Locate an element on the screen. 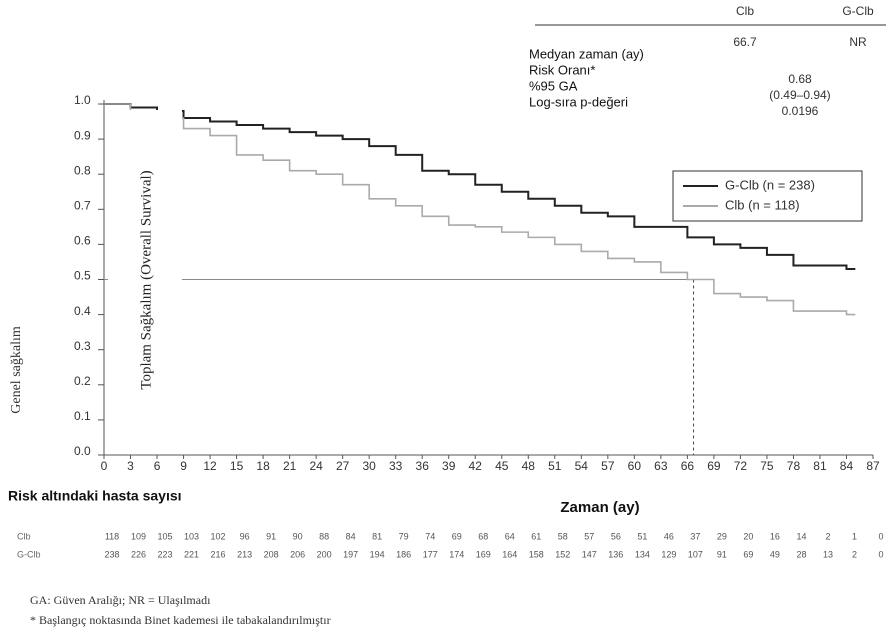 This screenshot has height=639, width=894. x-tick-label: 39 is located at coordinates (449, 466).